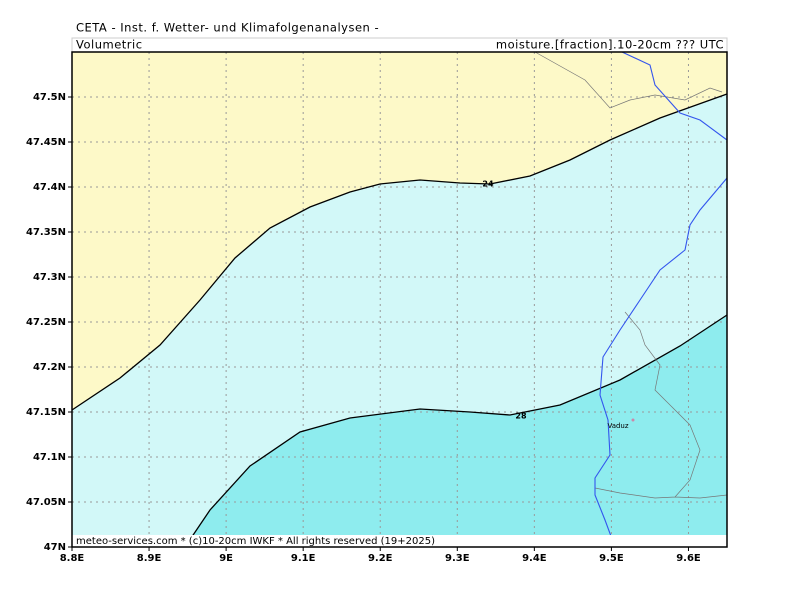 The height and width of the screenshot is (604, 800). I want to click on place-marker, so click(633, 420).